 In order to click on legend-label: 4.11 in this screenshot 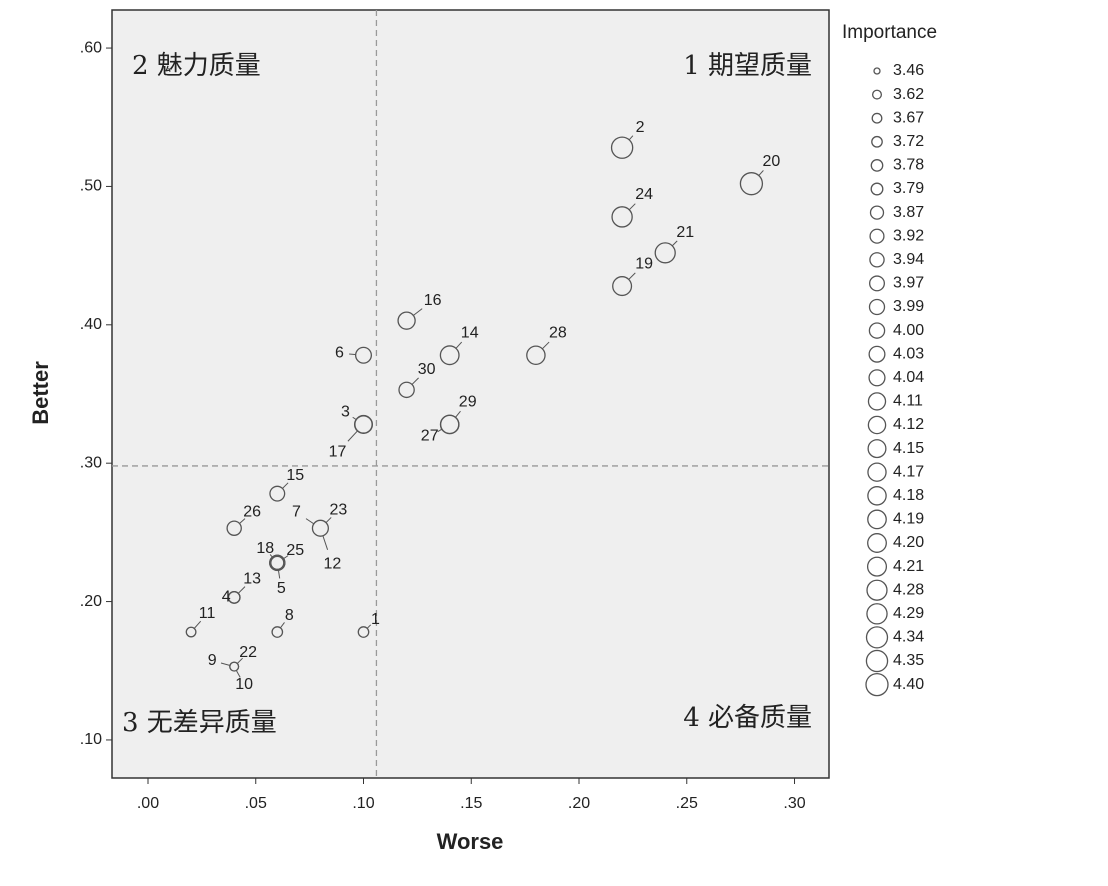, I will do `click(908, 401)`.